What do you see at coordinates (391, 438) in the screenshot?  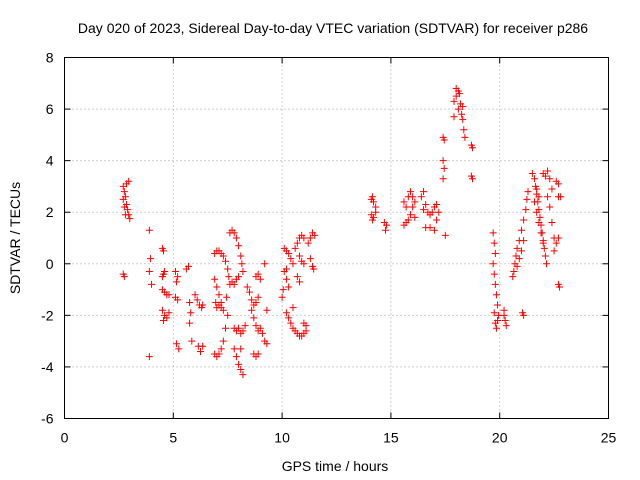 I see `x-tick-label: 15` at bounding box center [391, 438].